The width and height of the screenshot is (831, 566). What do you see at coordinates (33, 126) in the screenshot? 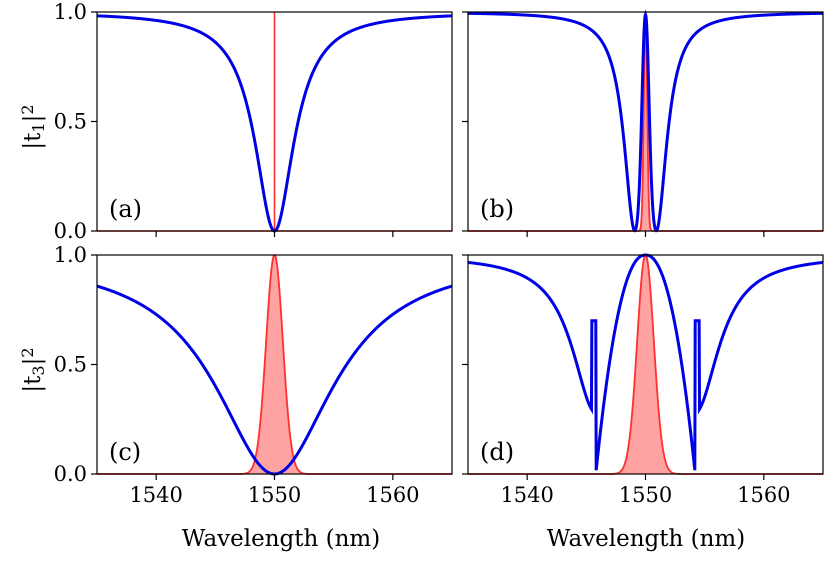
I see `ylabel-top: |t1|2` at bounding box center [33, 126].